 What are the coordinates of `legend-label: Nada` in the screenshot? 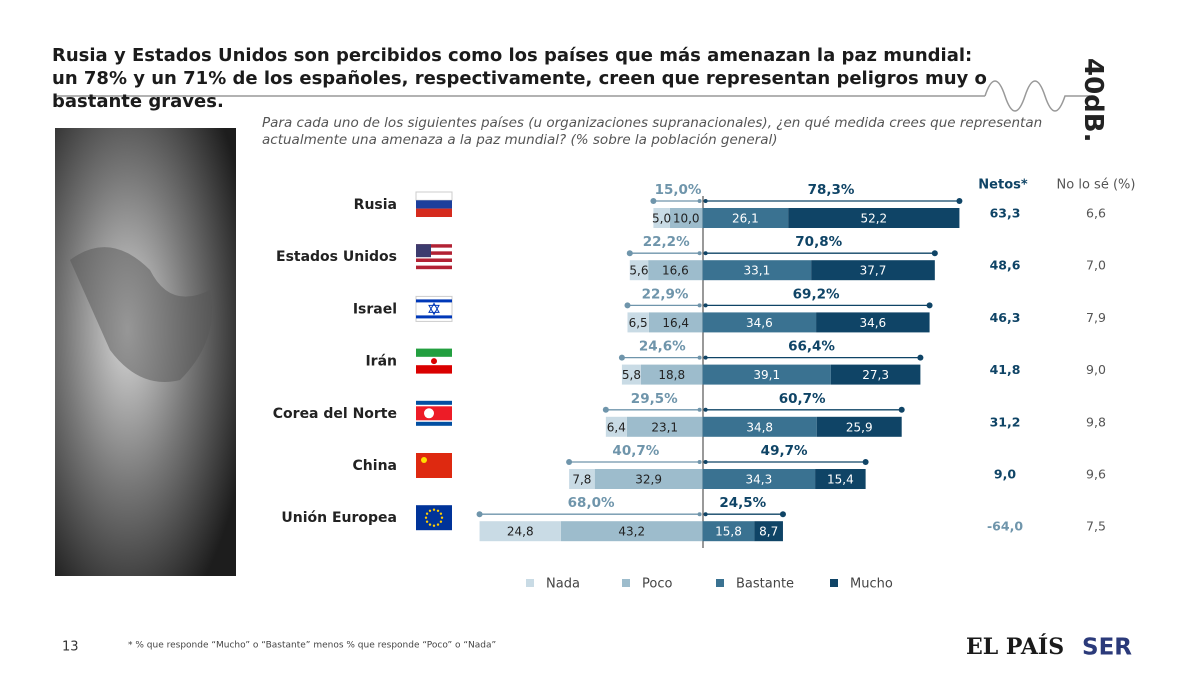 It's located at (563, 584).